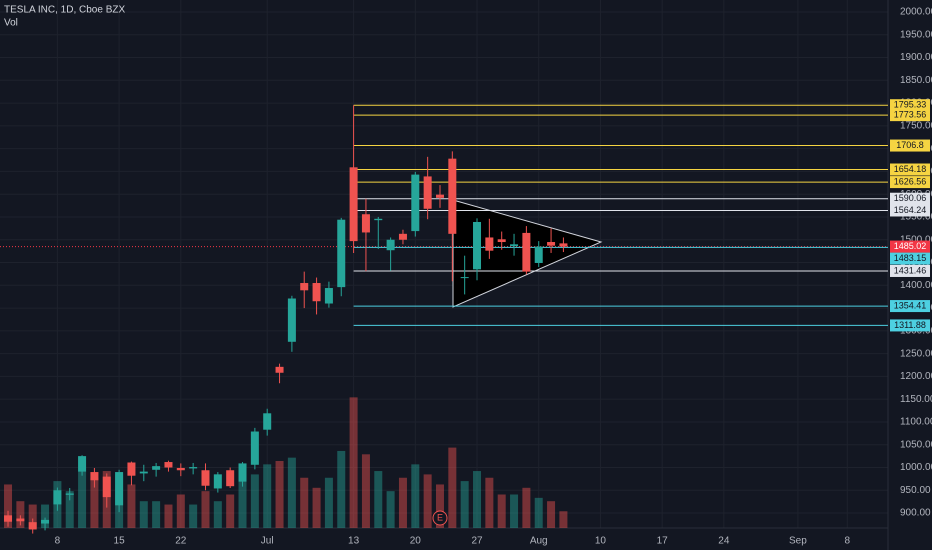 The height and width of the screenshot is (550, 932). What do you see at coordinates (915, 490) in the screenshot?
I see `y-tick-label: 950.00` at bounding box center [915, 490].